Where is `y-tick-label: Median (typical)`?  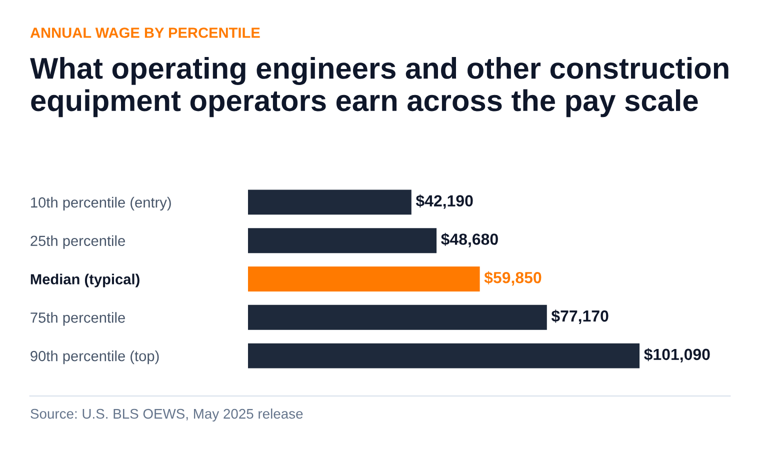 y-tick-label: Median (typical) is located at coordinates (85, 281).